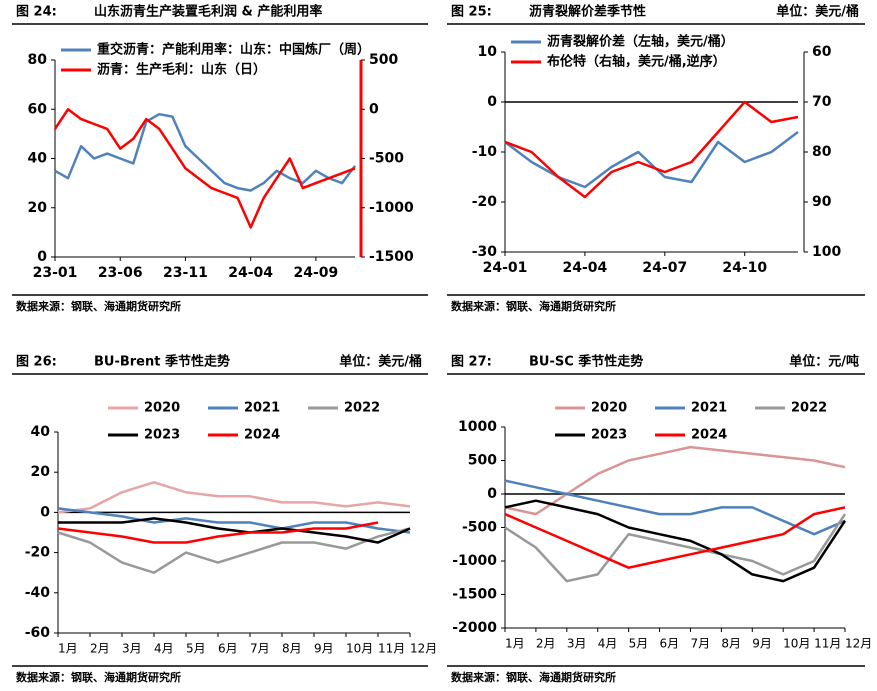 This screenshot has width=877, height=691. I want to click on x-tick-label: 24-10, so click(744, 268).